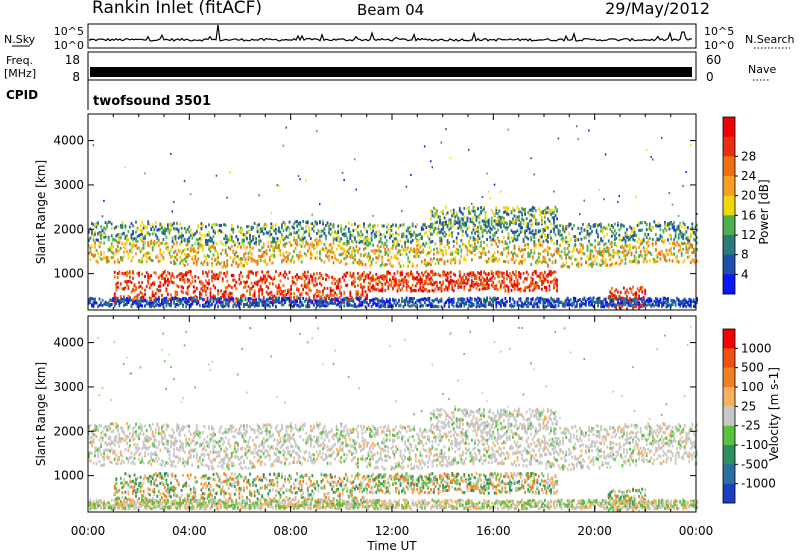 This screenshot has height=554, width=800. I want to click on x-tick-label: 16:00, so click(493, 531).